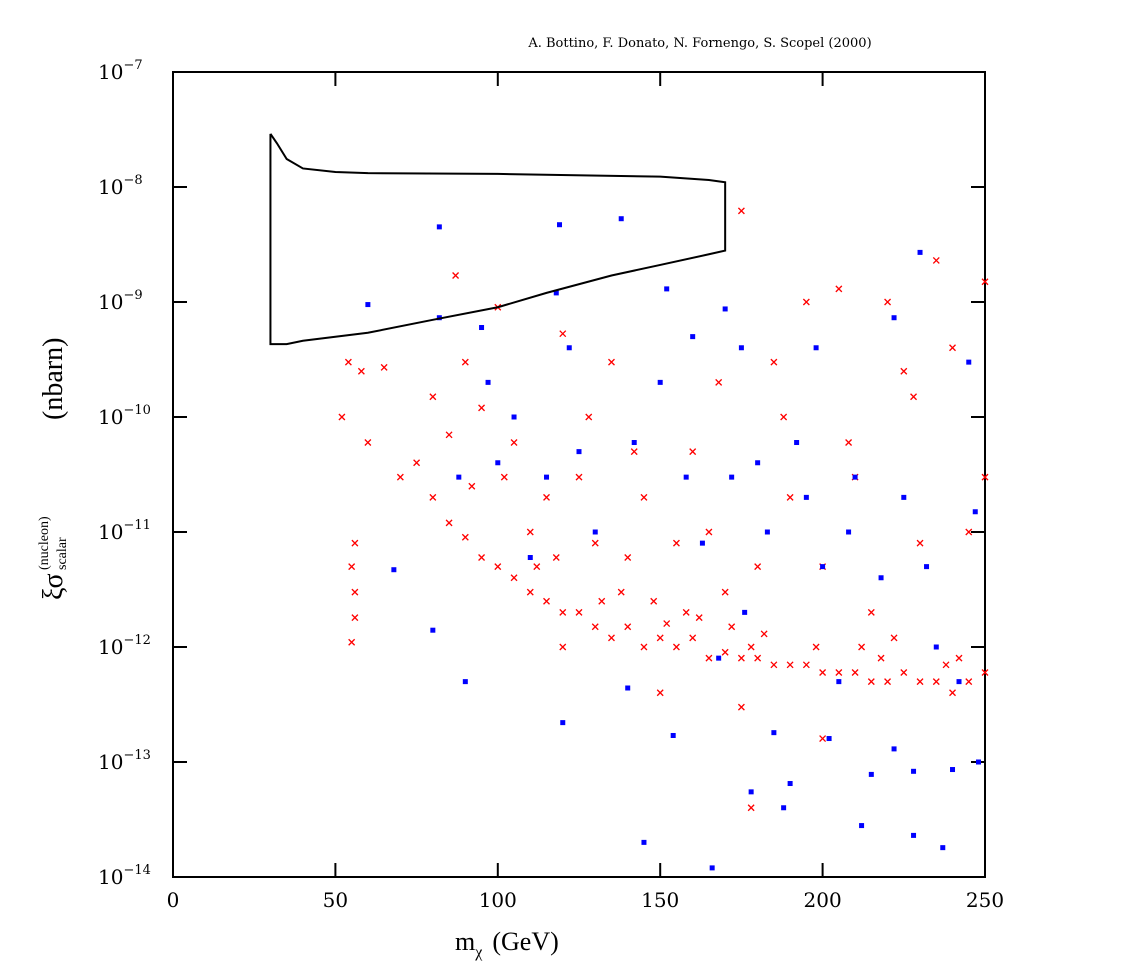  What do you see at coordinates (498, 239) in the screenshot?
I see `region-boundary` at bounding box center [498, 239].